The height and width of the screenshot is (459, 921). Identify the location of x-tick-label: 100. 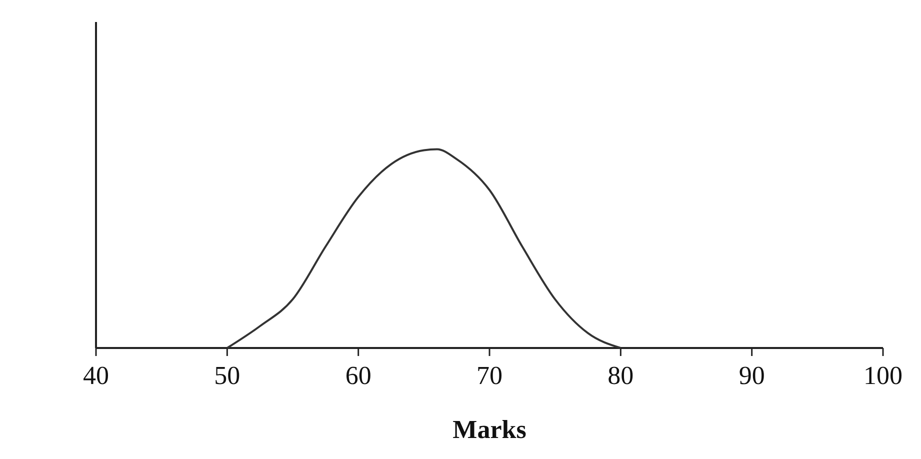
(883, 375).